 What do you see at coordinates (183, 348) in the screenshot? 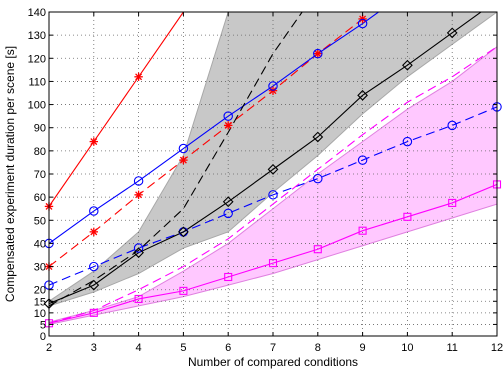
I see `x-tick-label-3: 5` at bounding box center [183, 348].